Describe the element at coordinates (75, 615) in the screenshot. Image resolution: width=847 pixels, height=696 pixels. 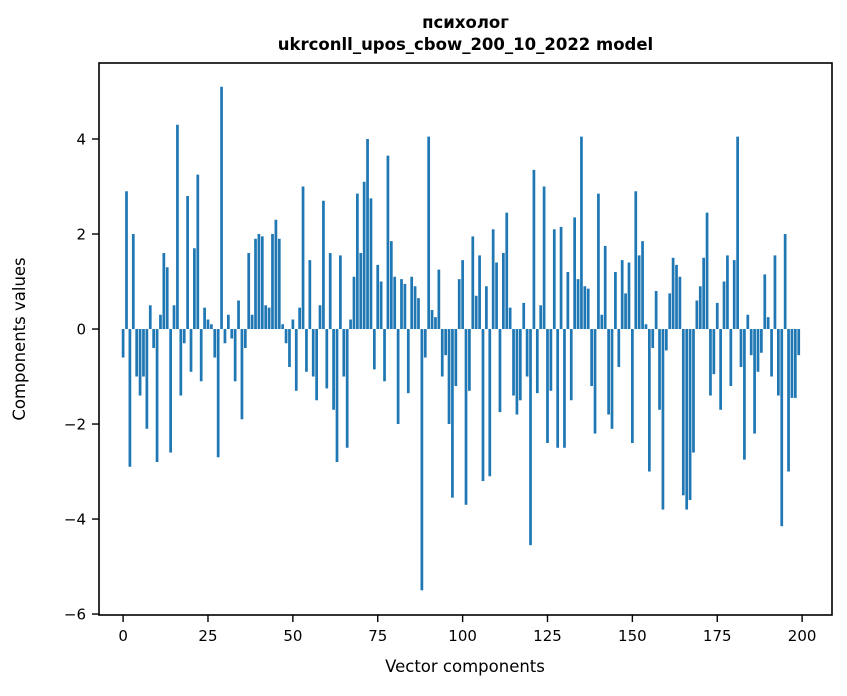
I see `y-tick-label: −6` at that location.